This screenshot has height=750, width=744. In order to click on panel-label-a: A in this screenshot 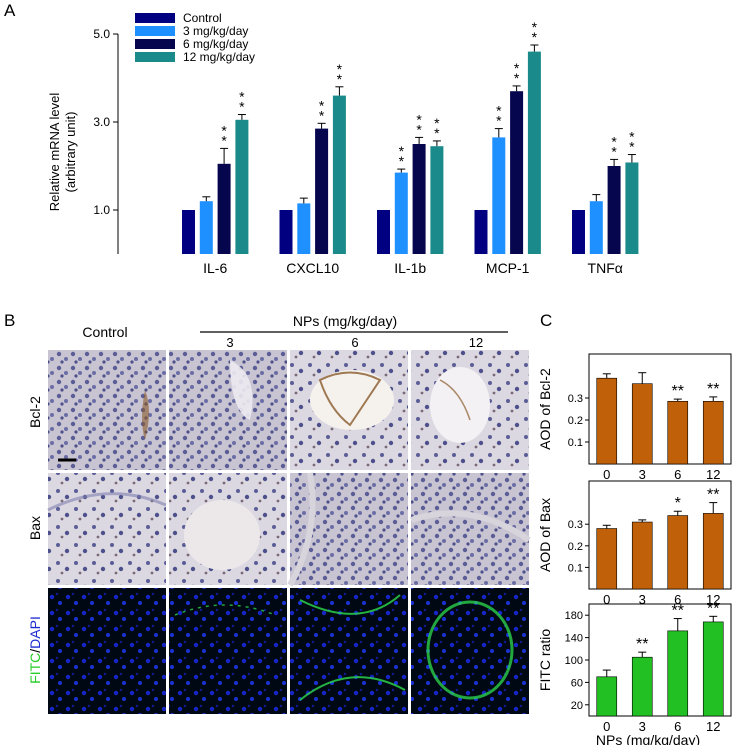, I will do `click(10, 10)`.